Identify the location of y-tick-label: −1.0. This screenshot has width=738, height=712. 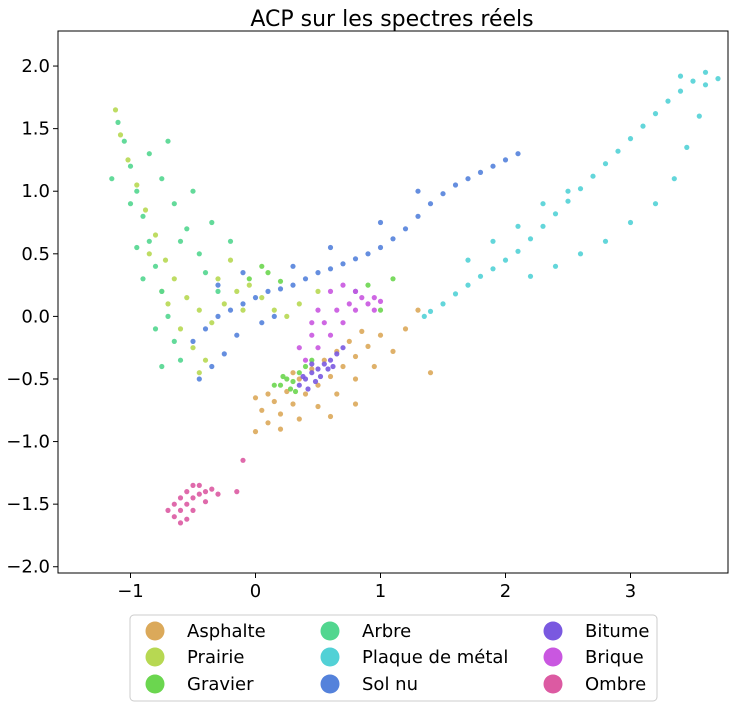
(28, 442).